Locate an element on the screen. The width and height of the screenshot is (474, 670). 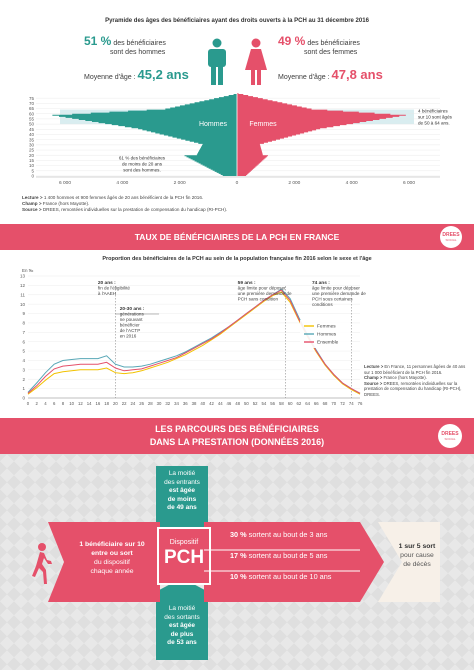
chart-x-tick-label: 44 is located at coordinates (220, 403).